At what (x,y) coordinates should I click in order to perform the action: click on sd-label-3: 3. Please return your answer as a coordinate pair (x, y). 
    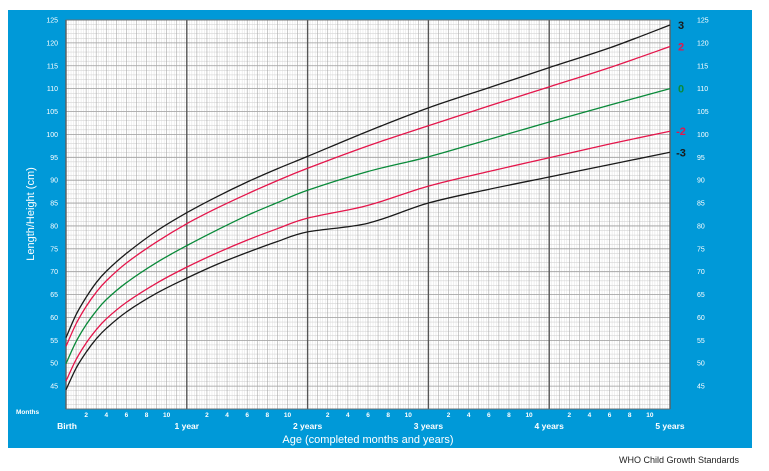
    Looking at the image, I should click on (681, 26).